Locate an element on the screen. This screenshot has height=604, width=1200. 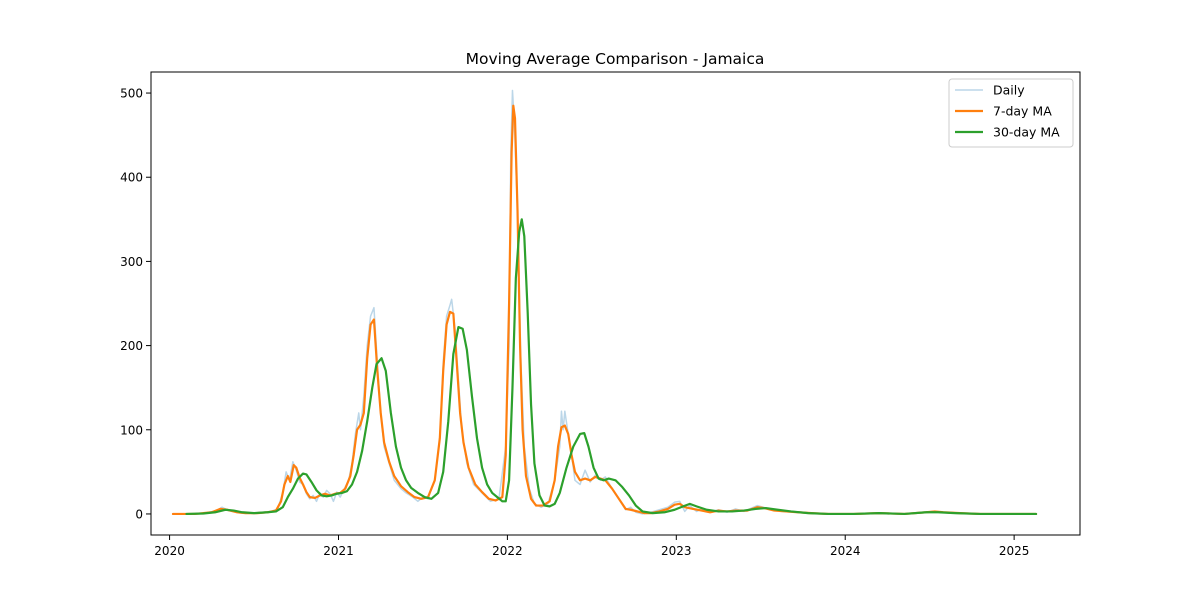
legend-label-daily: Daily is located at coordinates (1009, 90).